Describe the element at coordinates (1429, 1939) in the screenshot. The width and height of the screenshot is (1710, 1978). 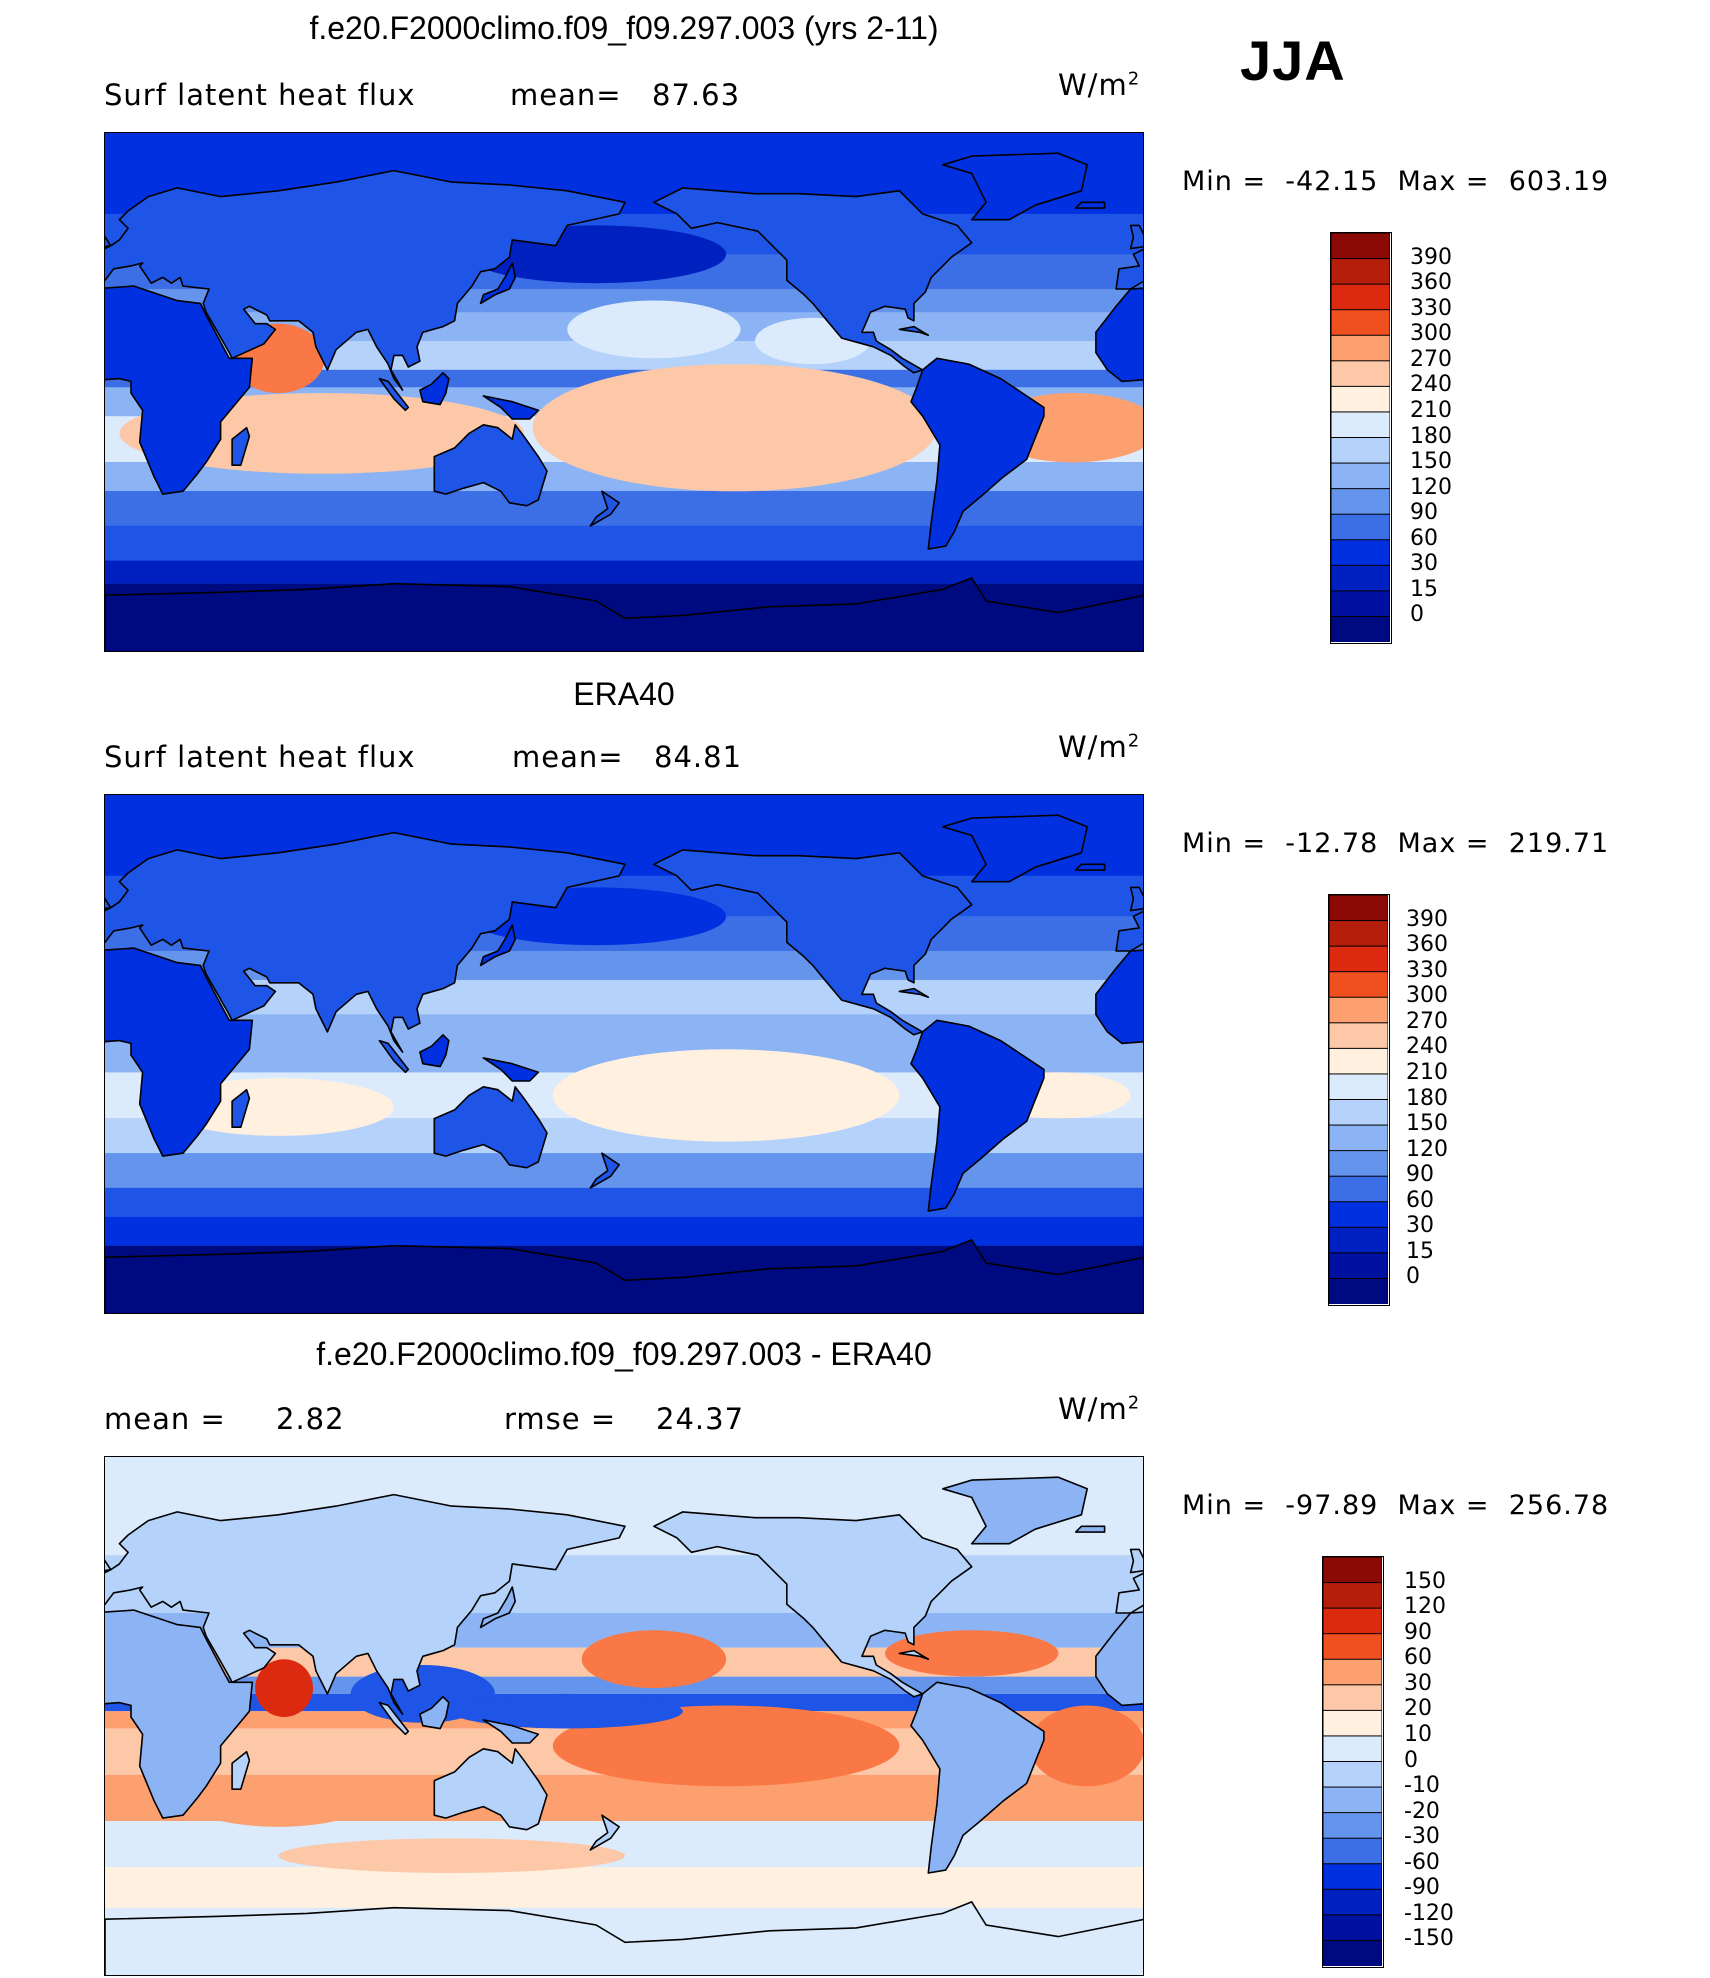
I see `colorbar-level-label: -150` at that location.